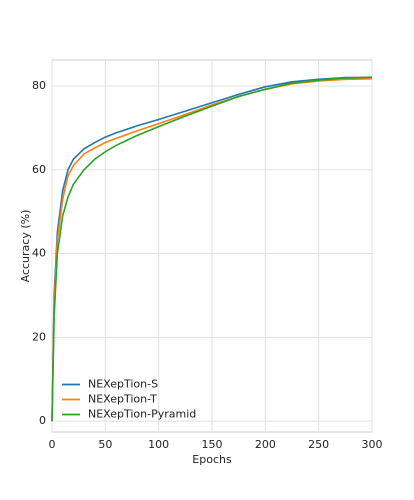  What do you see at coordinates (39, 253) in the screenshot?
I see `y-tick-label: 40` at bounding box center [39, 253].